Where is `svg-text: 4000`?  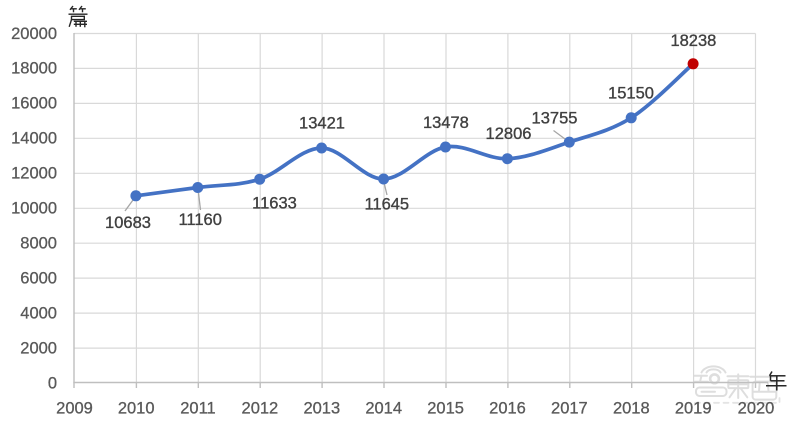
svg-text: 4000 is located at coordinates (38, 313).